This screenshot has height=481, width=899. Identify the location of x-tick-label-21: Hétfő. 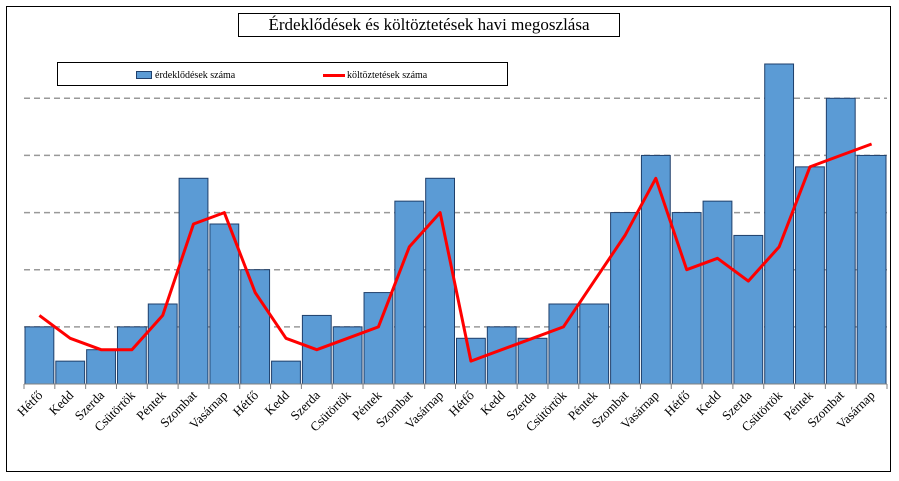
(677, 404).